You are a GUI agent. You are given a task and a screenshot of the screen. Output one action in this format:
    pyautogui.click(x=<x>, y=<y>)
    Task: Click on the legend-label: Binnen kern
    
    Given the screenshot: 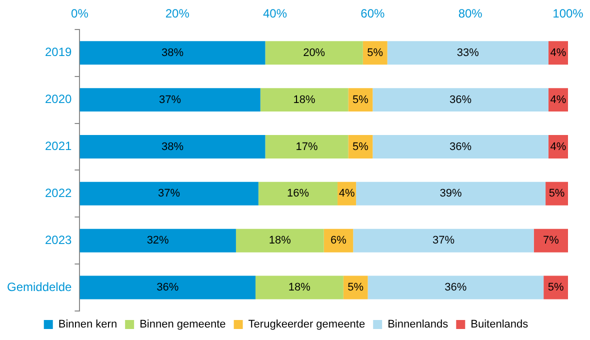 What is the action you would take?
    pyautogui.click(x=88, y=324)
    